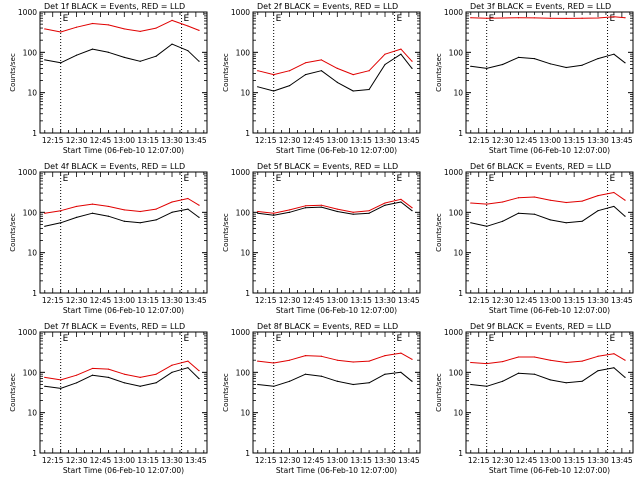 This screenshot has width=640, height=480. I want to click on panel-title: Det 8f BLACK = Events, RED = LLD, so click(327, 326).